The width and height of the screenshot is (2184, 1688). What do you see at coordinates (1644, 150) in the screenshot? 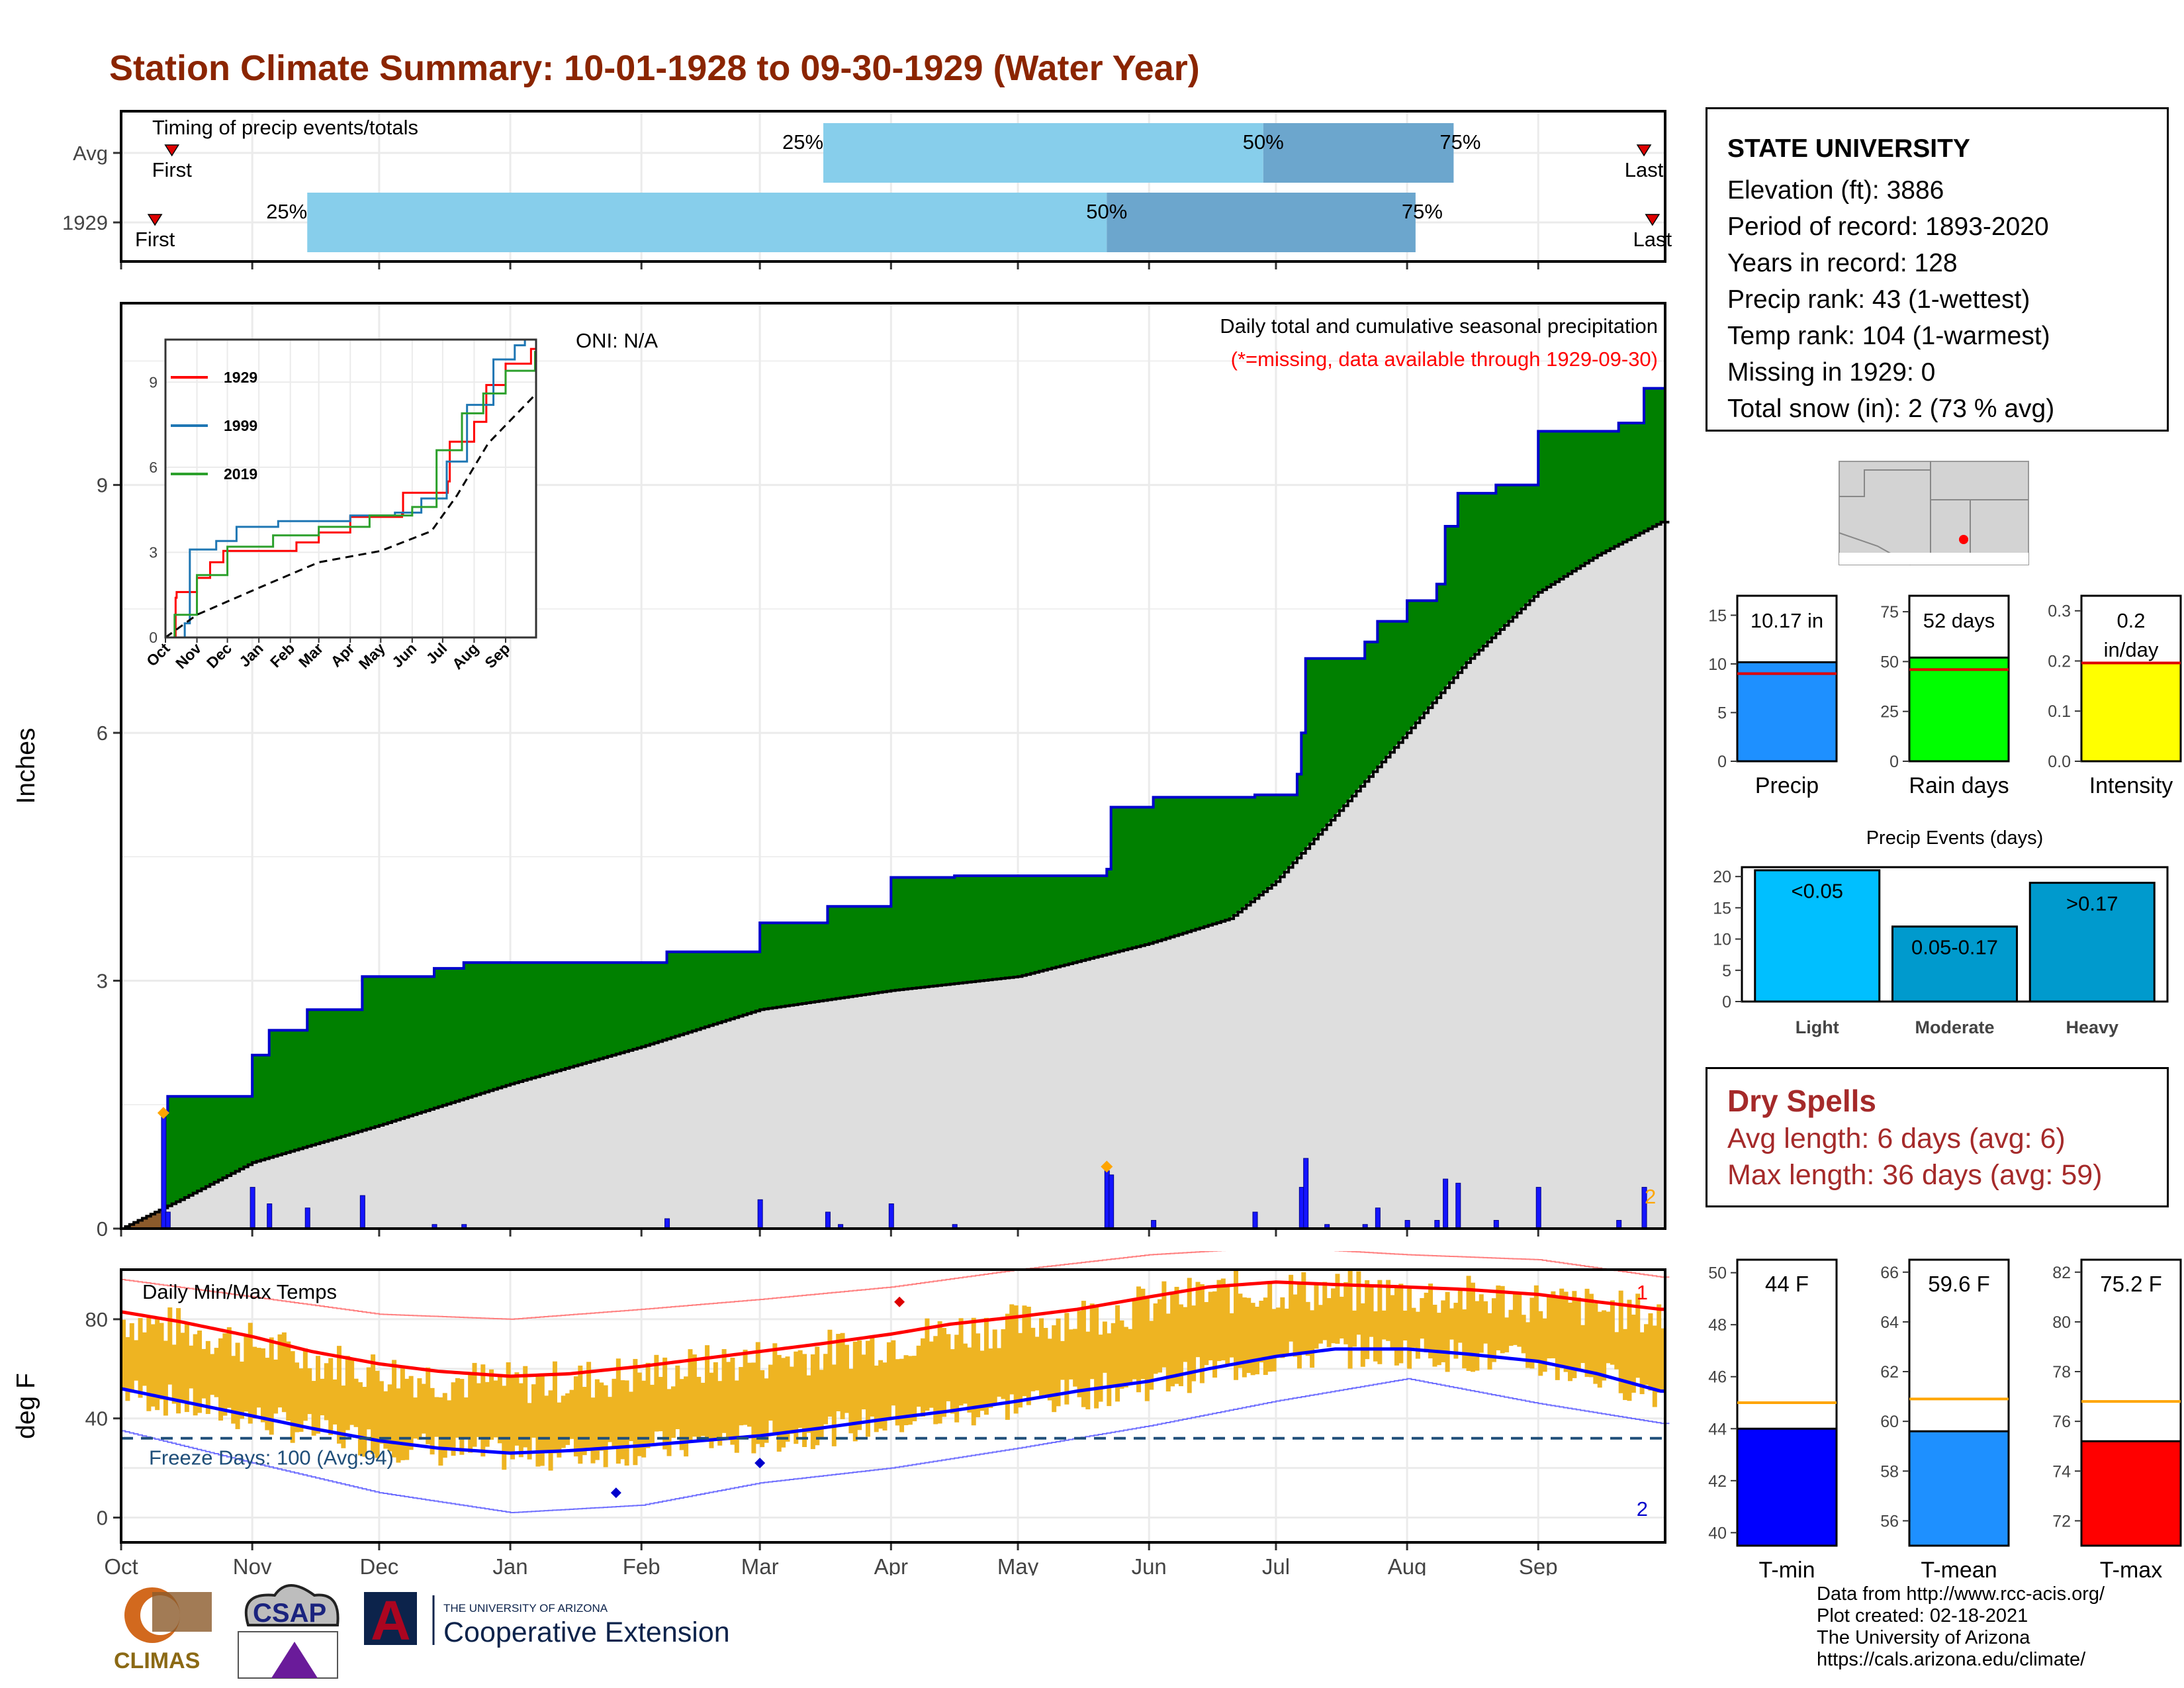
I see `last-marker` at bounding box center [1644, 150].